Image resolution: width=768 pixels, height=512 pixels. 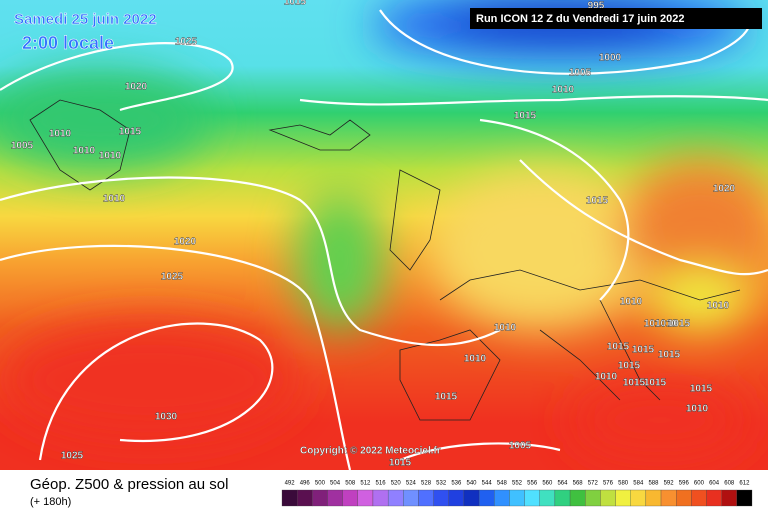 I want to click on legend-label: 532, so click(x=441, y=484).